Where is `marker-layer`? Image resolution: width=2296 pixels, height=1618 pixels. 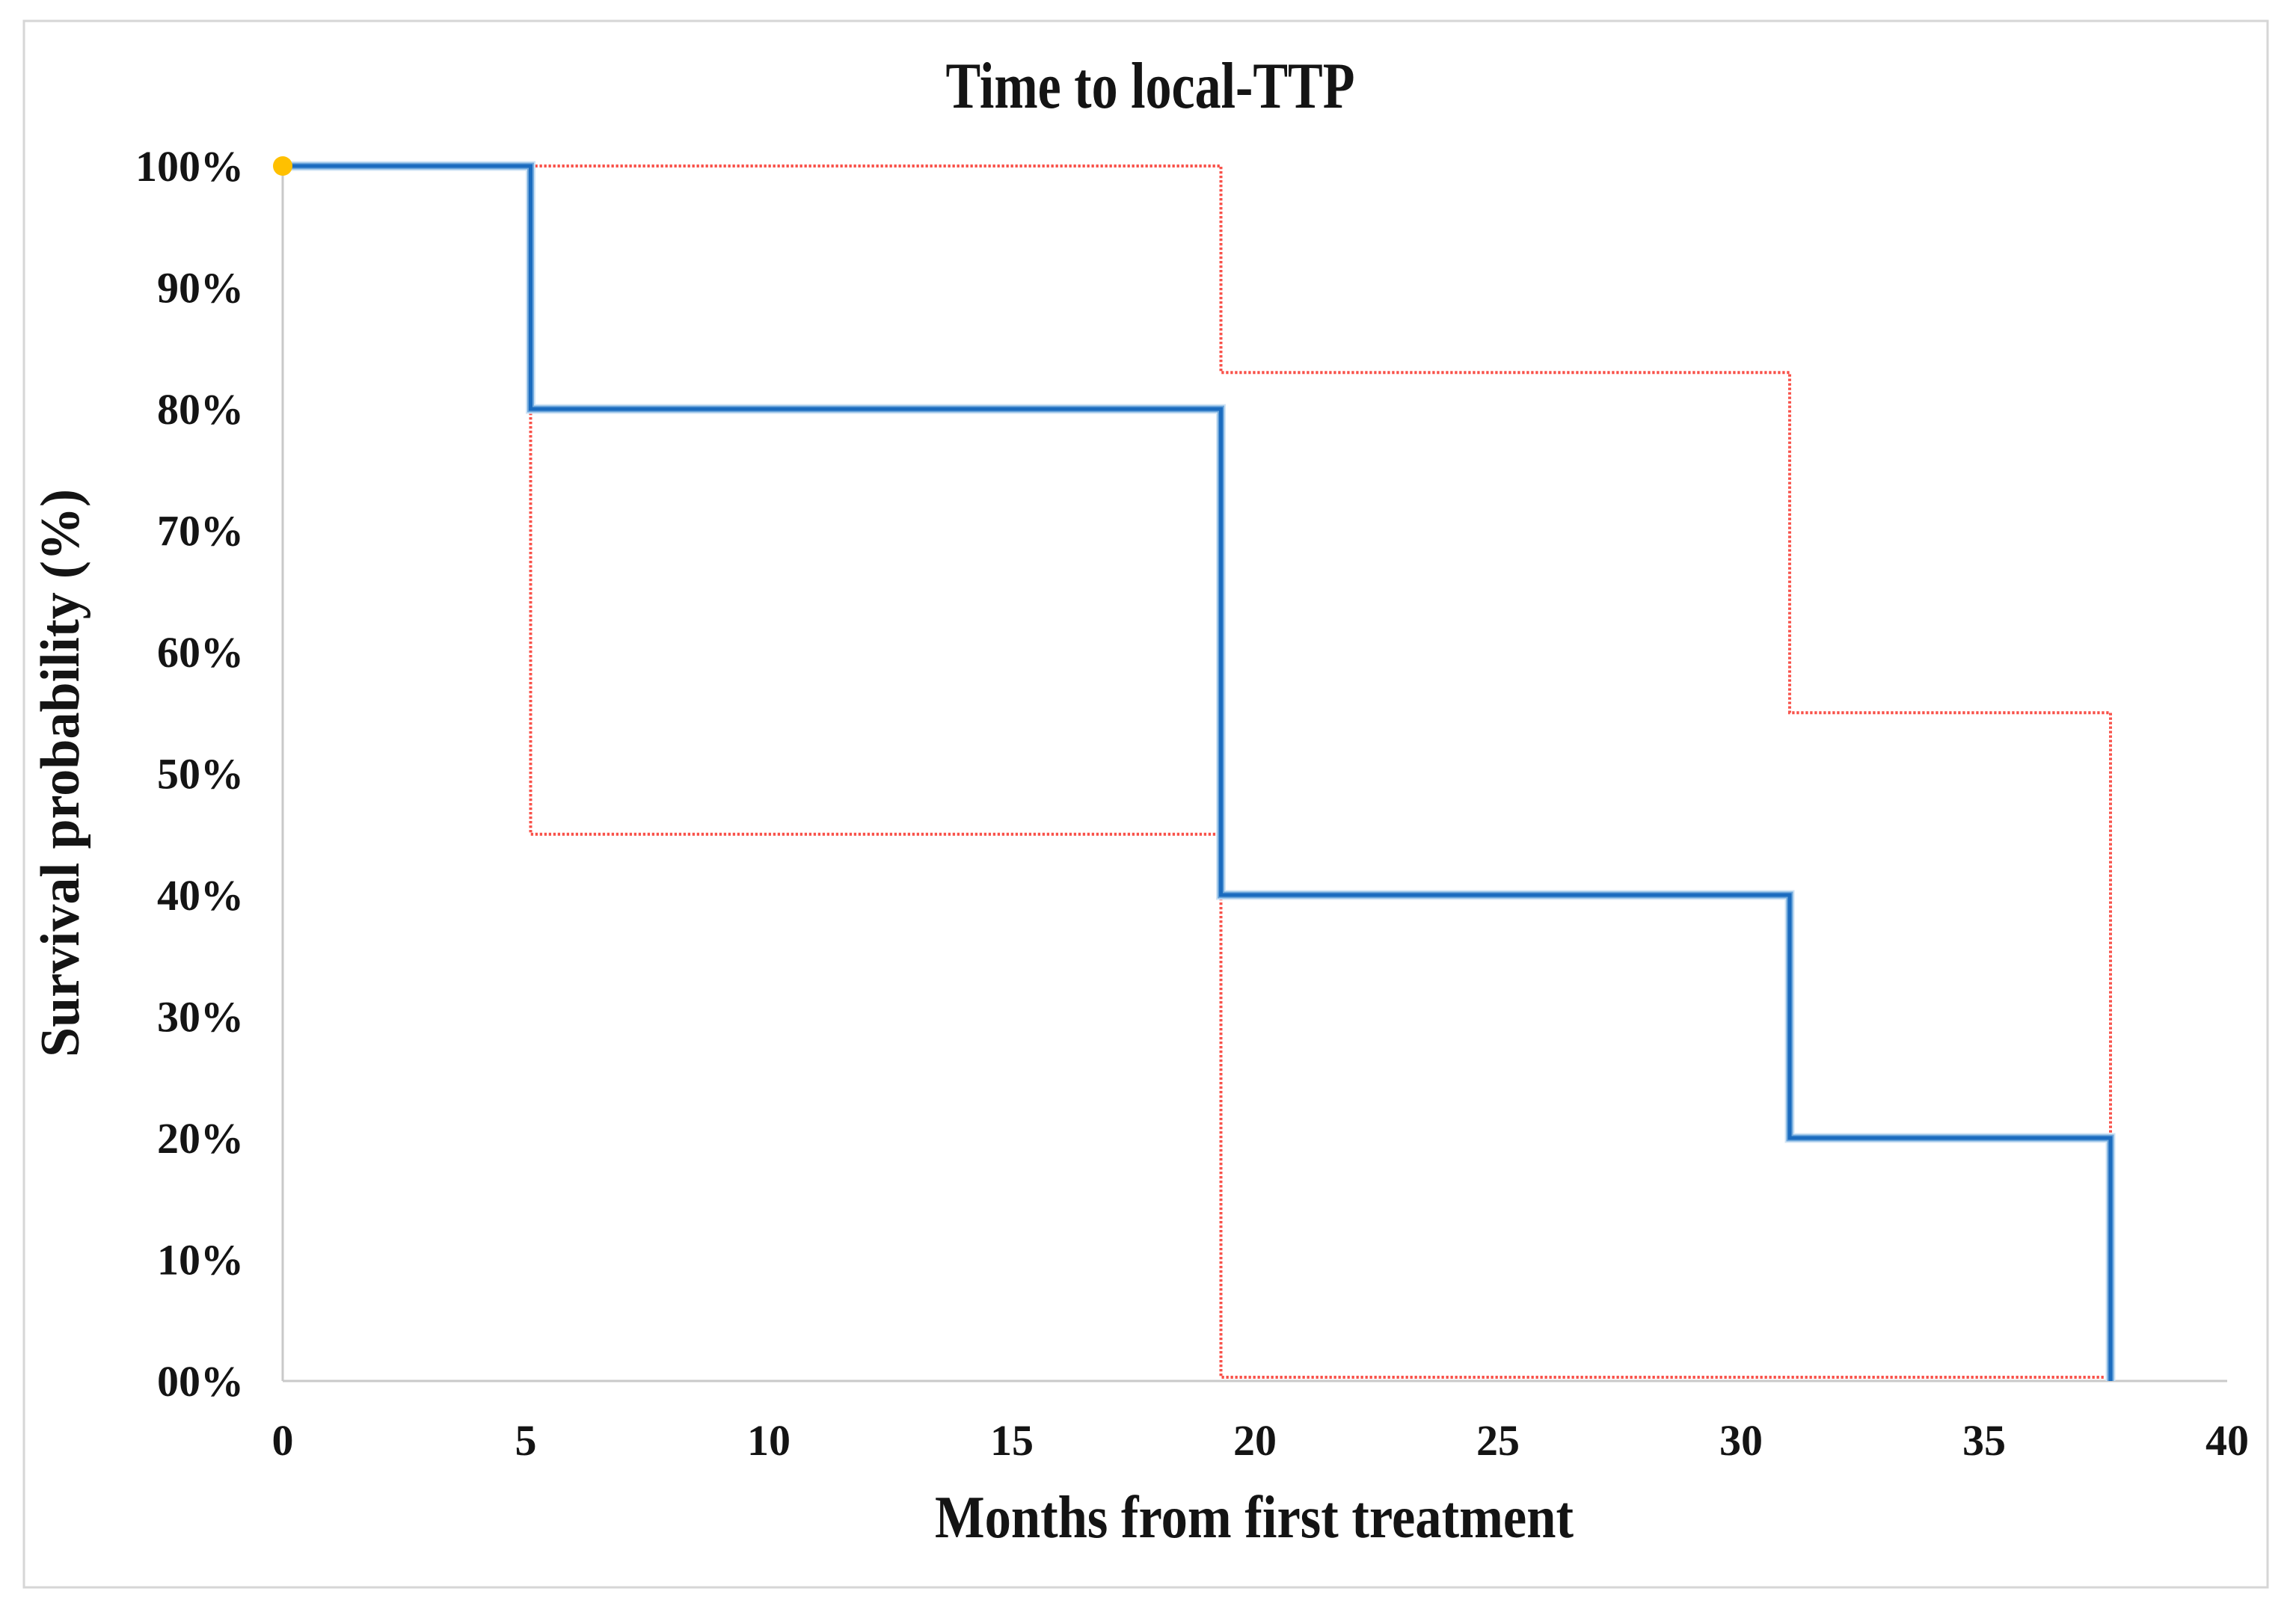
marker-layer is located at coordinates (282, 166).